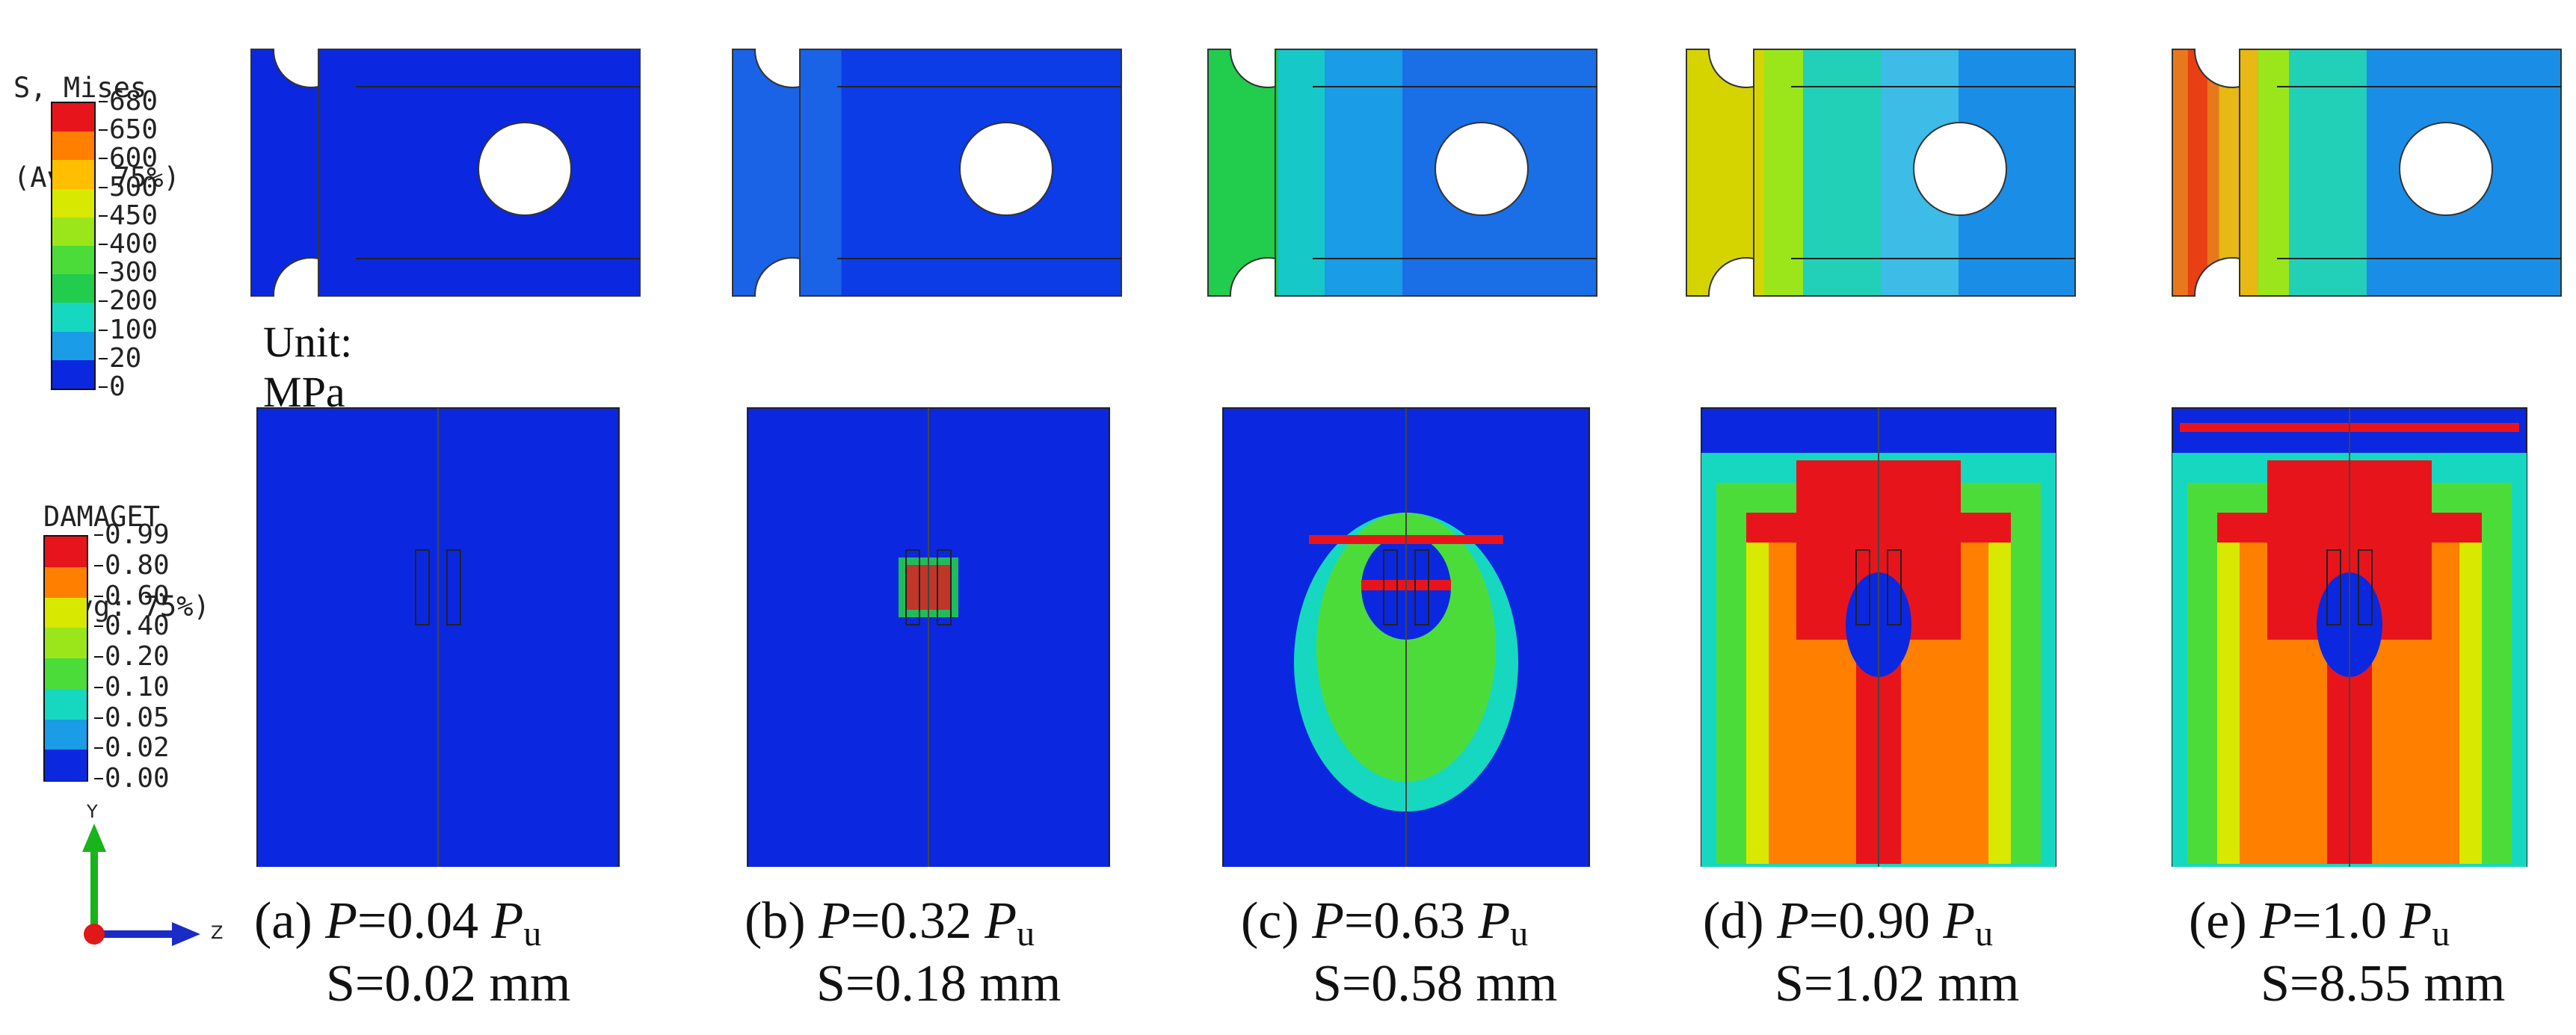 This screenshot has width=2576, height=1035. I want to click on stress-legend-title-line1: S, Mises, so click(80, 88).